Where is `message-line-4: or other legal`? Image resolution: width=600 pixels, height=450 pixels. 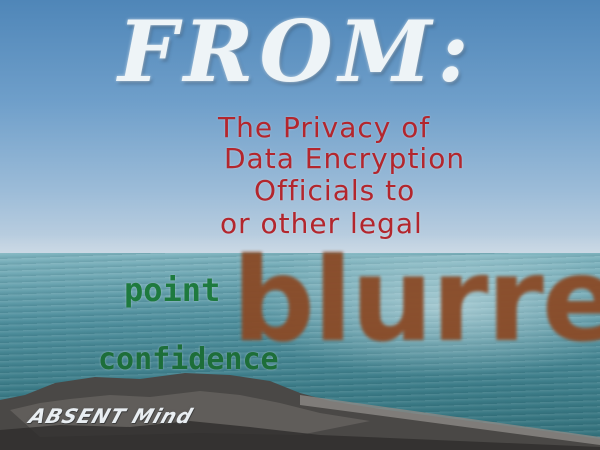
message-line-4: or other legal is located at coordinates (321, 223).